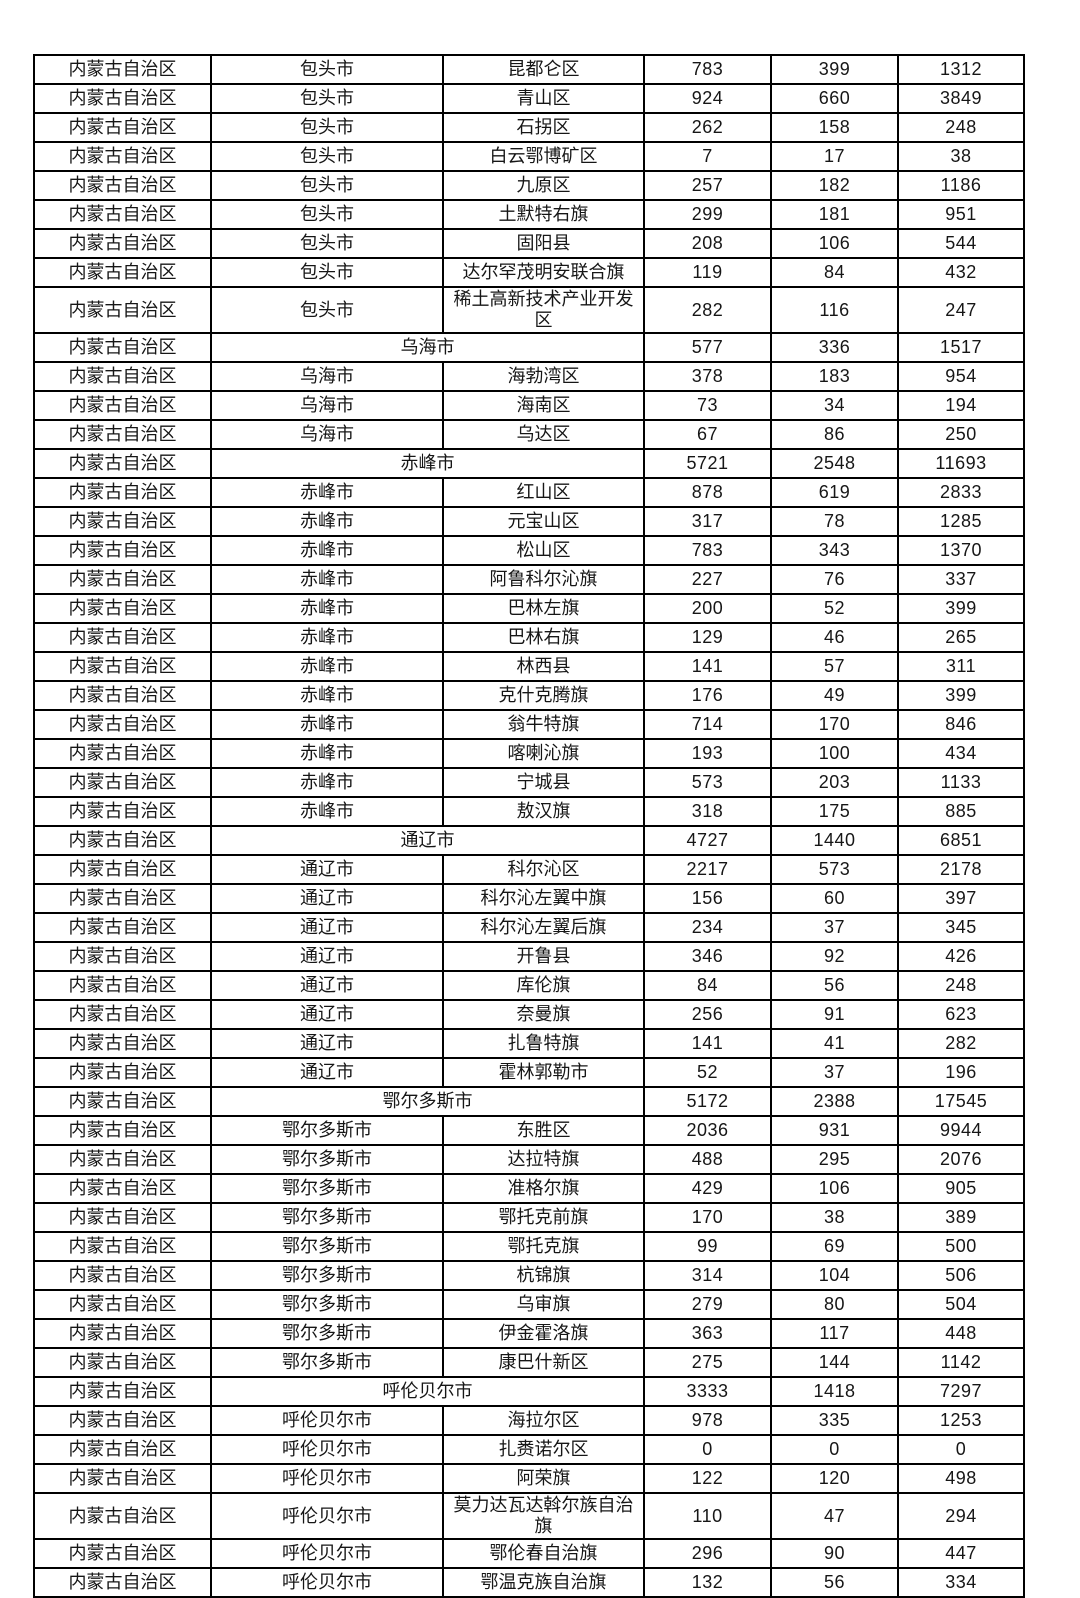 This screenshot has width=1080, height=1598. I want to click on table-row: 内蒙古自治区 通辽市 科尔沁区 2217 573 2178, so click(529, 869).